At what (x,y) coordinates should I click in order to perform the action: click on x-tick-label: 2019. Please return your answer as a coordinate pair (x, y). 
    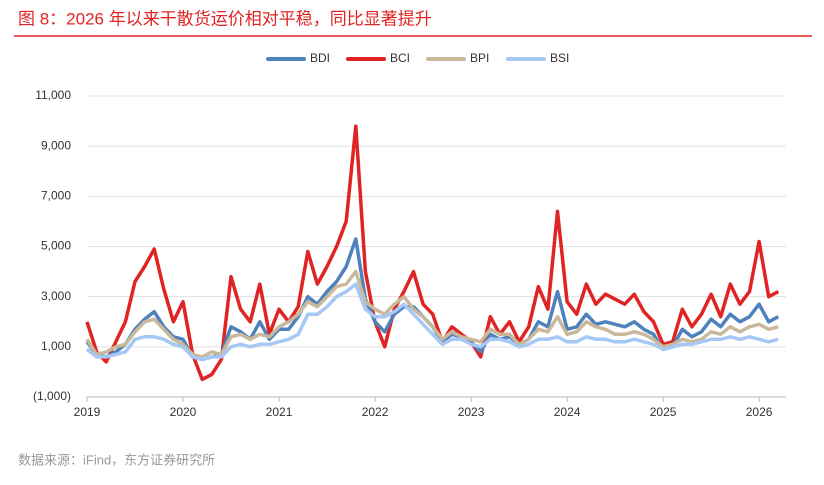
    Looking at the image, I should click on (87, 412).